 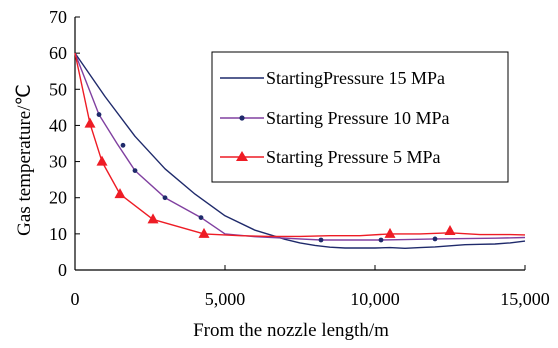 What do you see at coordinates (75, 299) in the screenshot?
I see `x-tick-label: 0` at bounding box center [75, 299].